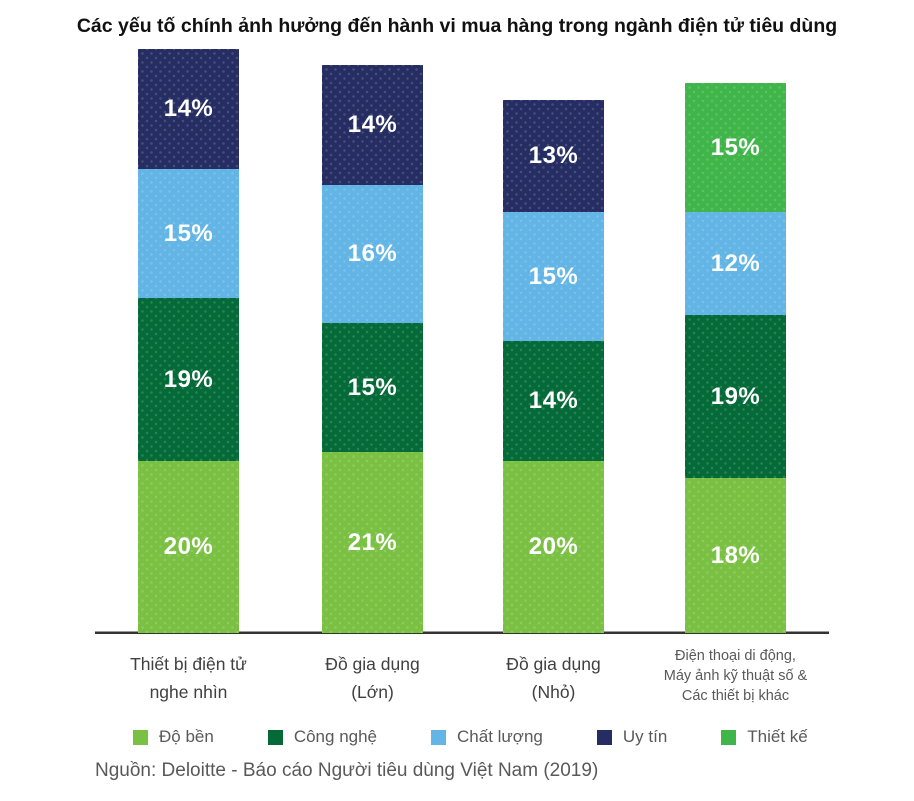  I want to click on bar-segment: 16%, so click(372, 254).